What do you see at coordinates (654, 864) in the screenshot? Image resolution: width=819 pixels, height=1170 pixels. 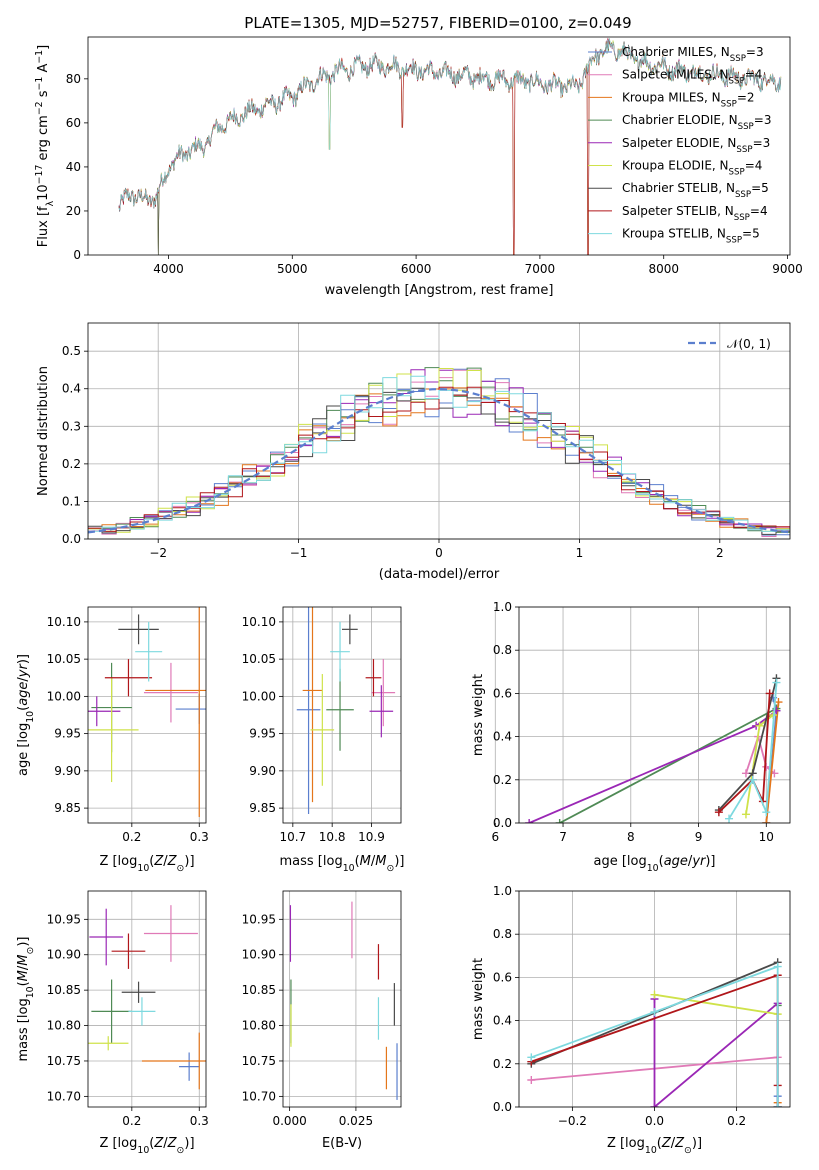 I see `x-axis-label: age [log10(age/yr)]` at bounding box center [654, 864].